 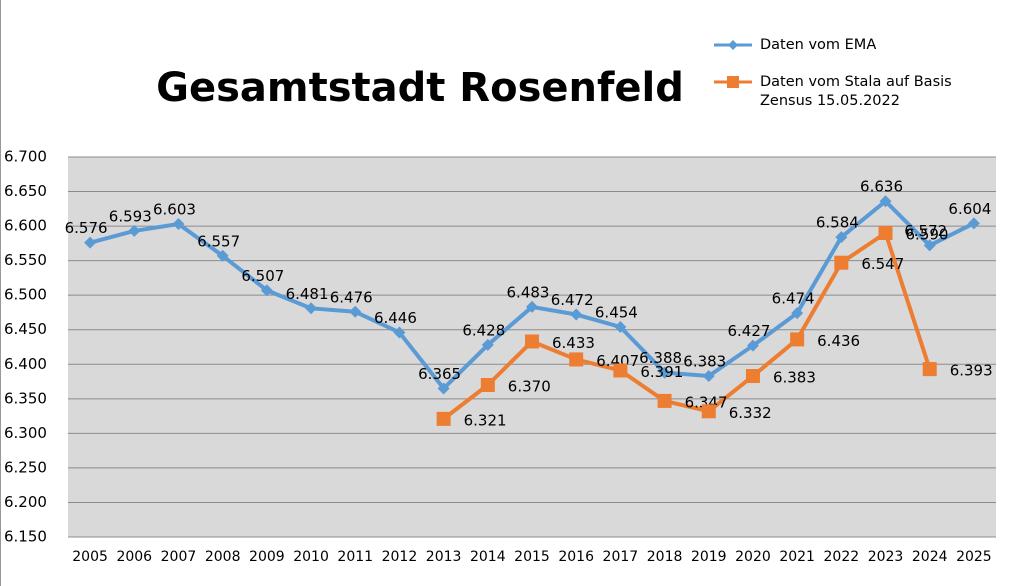 I want to click on data-label: 6.391, so click(x=661, y=372).